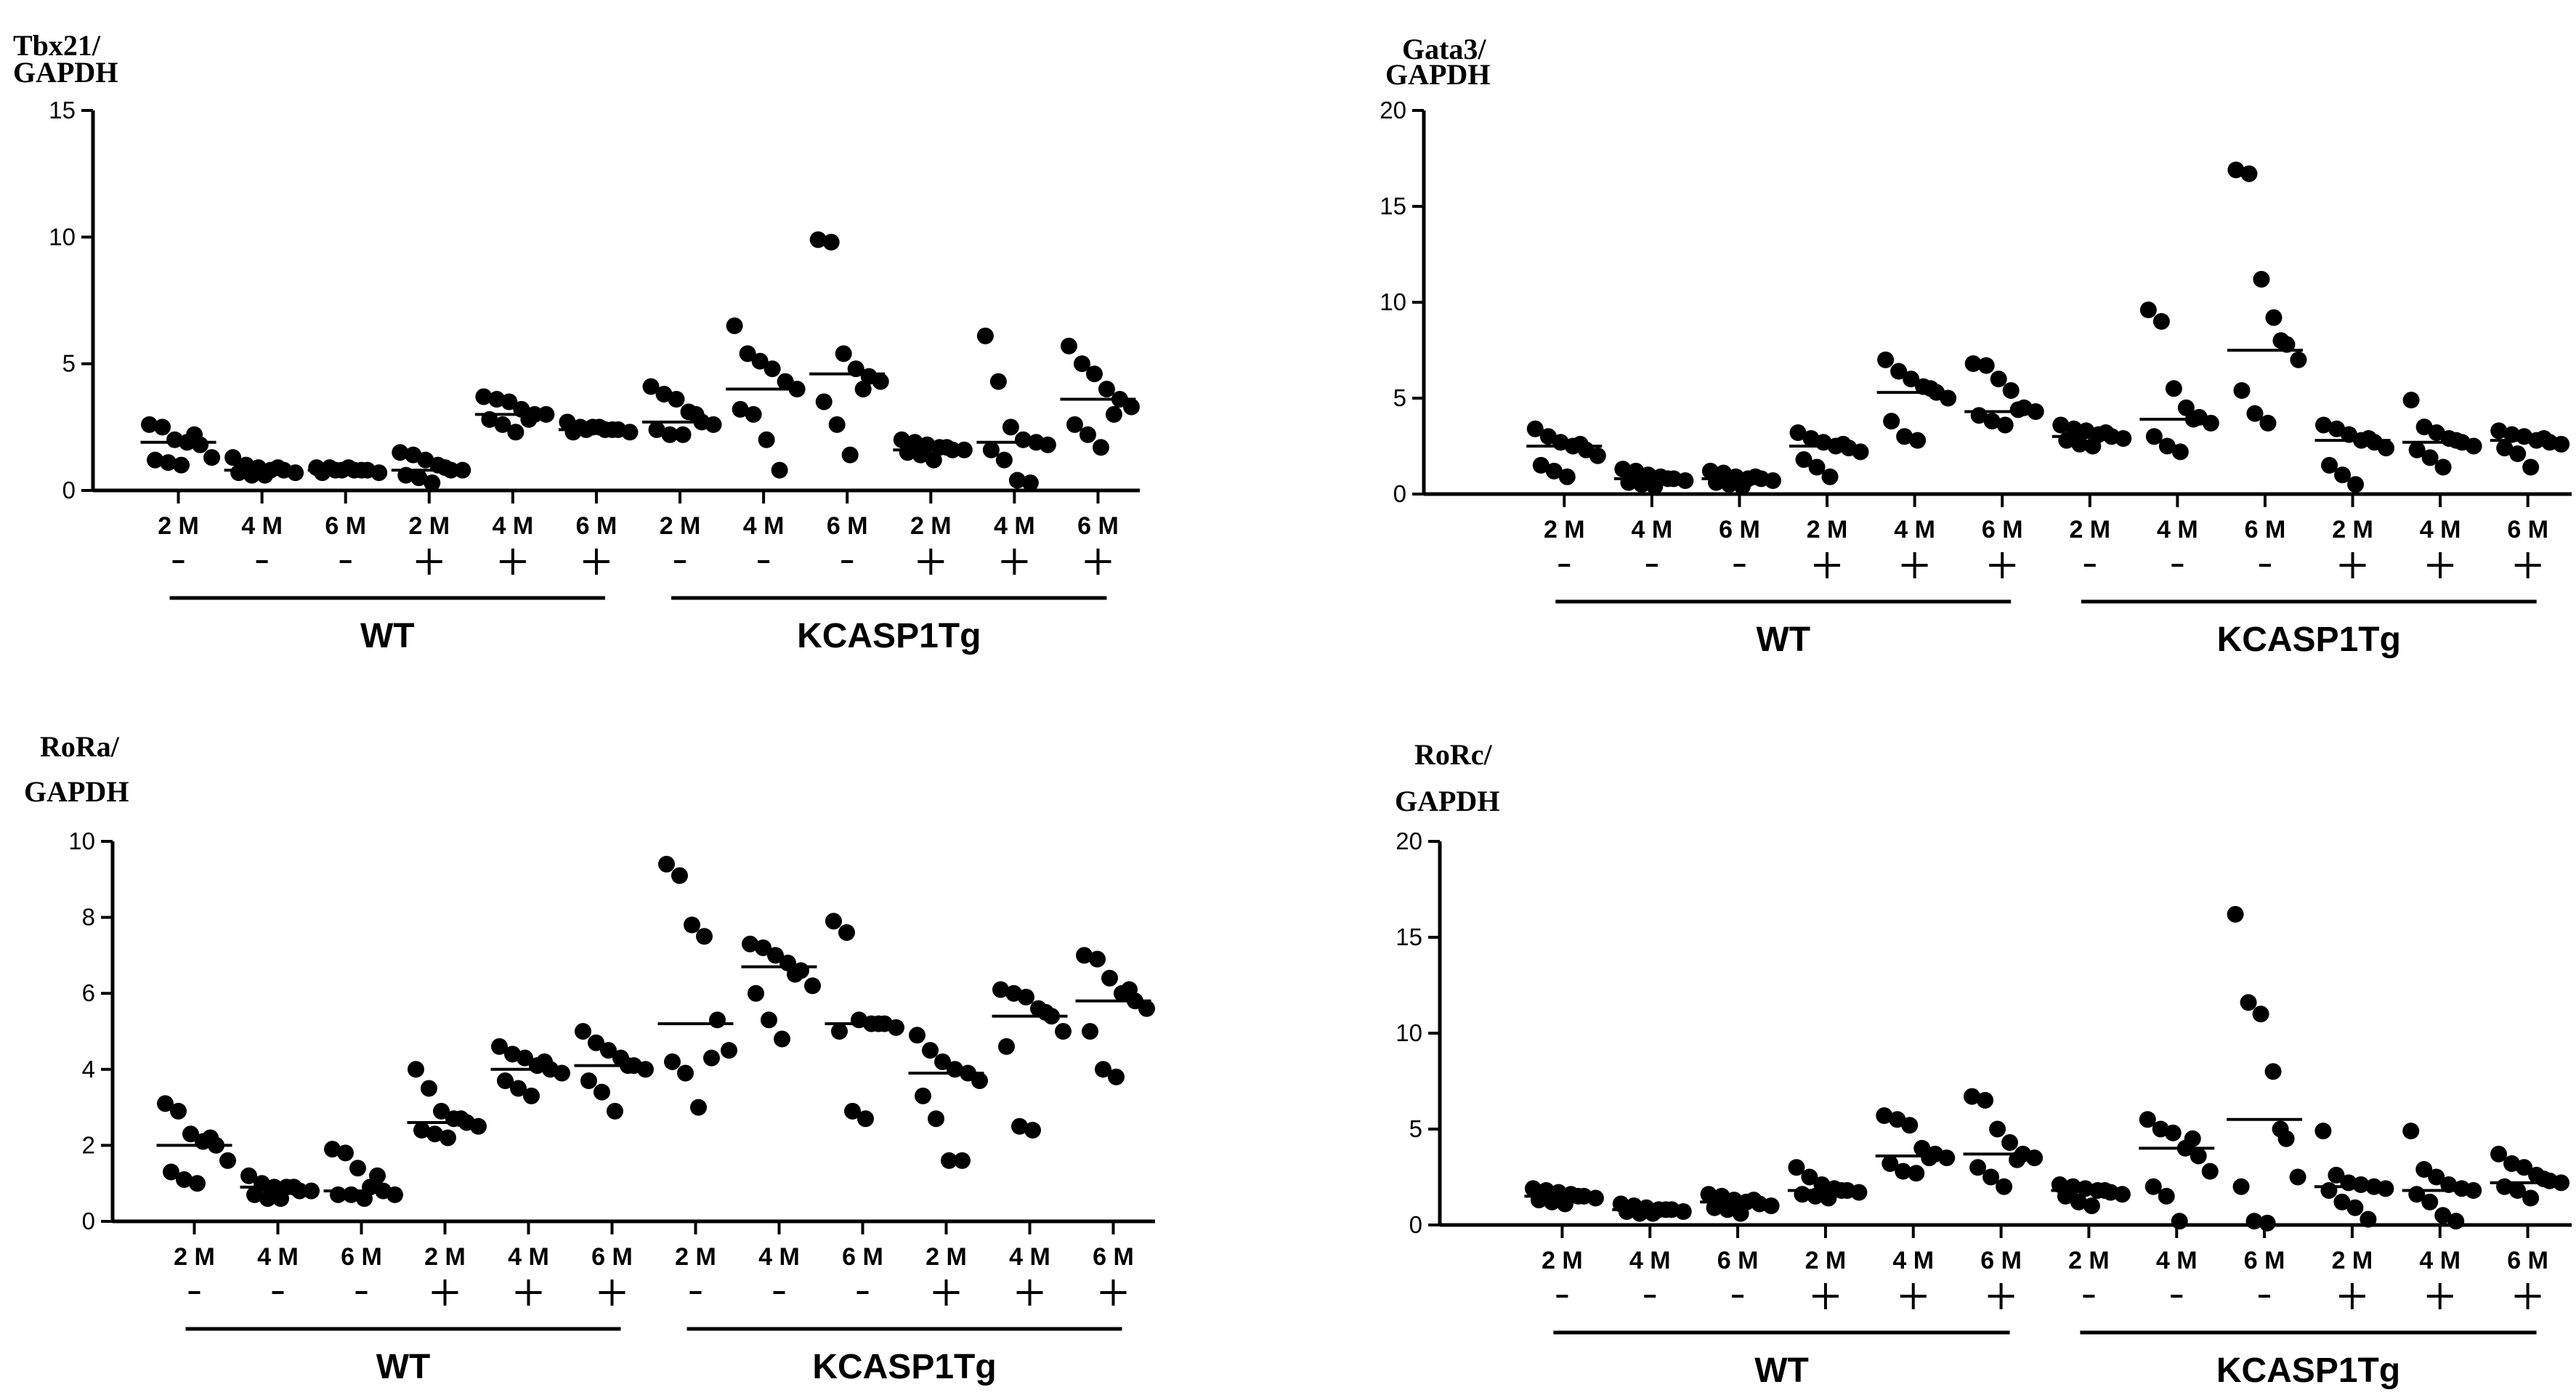 This screenshot has height=1395, width=2576. What do you see at coordinates (2309, 639) in the screenshot?
I see `group-label: KCASP1Tg` at bounding box center [2309, 639].